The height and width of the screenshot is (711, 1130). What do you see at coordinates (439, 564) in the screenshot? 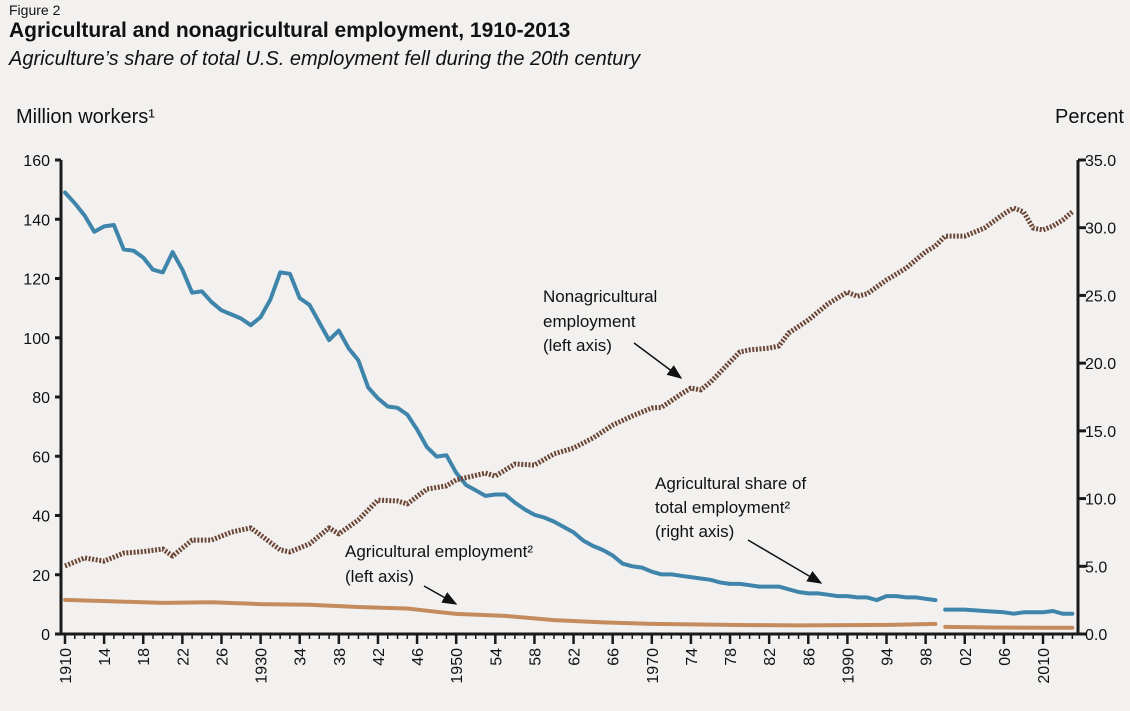
I see `annotation-ag-emp: Agricultural employment² (left axis)` at bounding box center [439, 564].